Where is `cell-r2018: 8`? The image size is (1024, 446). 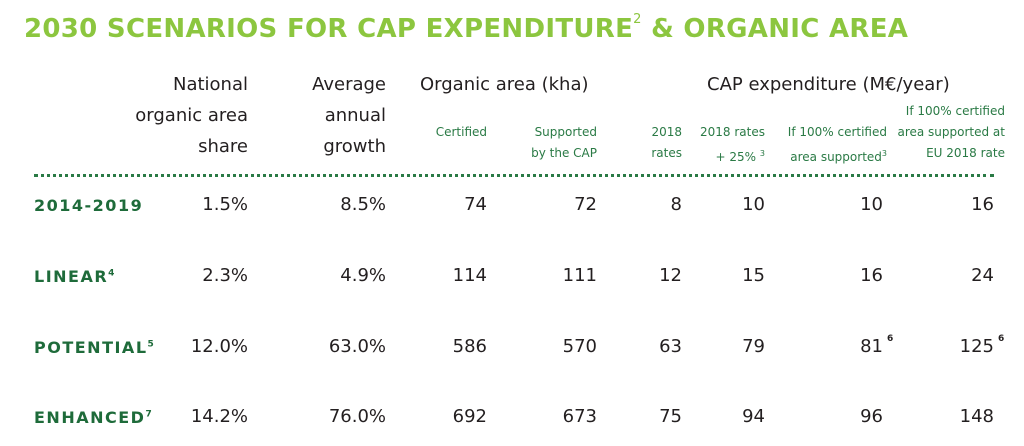 cell-r2018: 8 is located at coordinates (676, 204).